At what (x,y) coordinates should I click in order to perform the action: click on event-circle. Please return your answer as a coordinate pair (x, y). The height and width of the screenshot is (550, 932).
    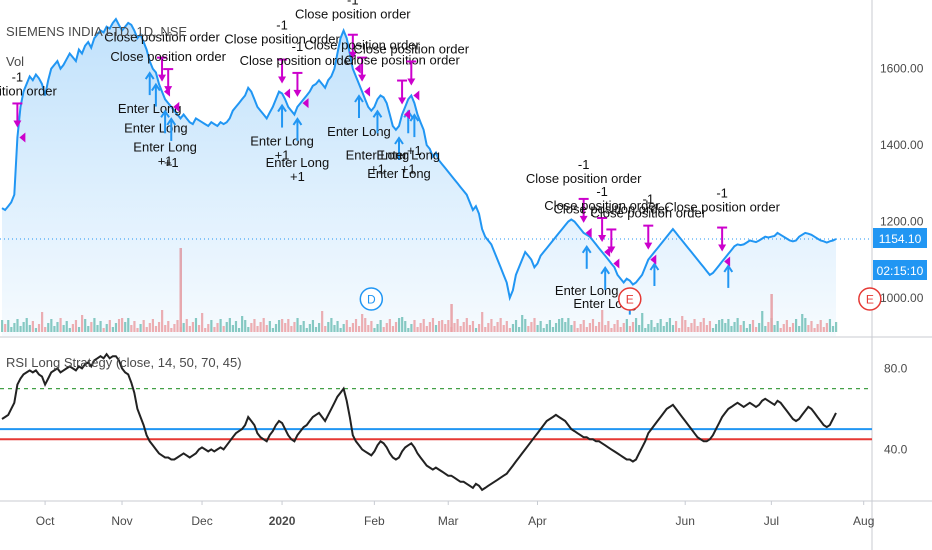
    Looking at the image, I should click on (630, 299).